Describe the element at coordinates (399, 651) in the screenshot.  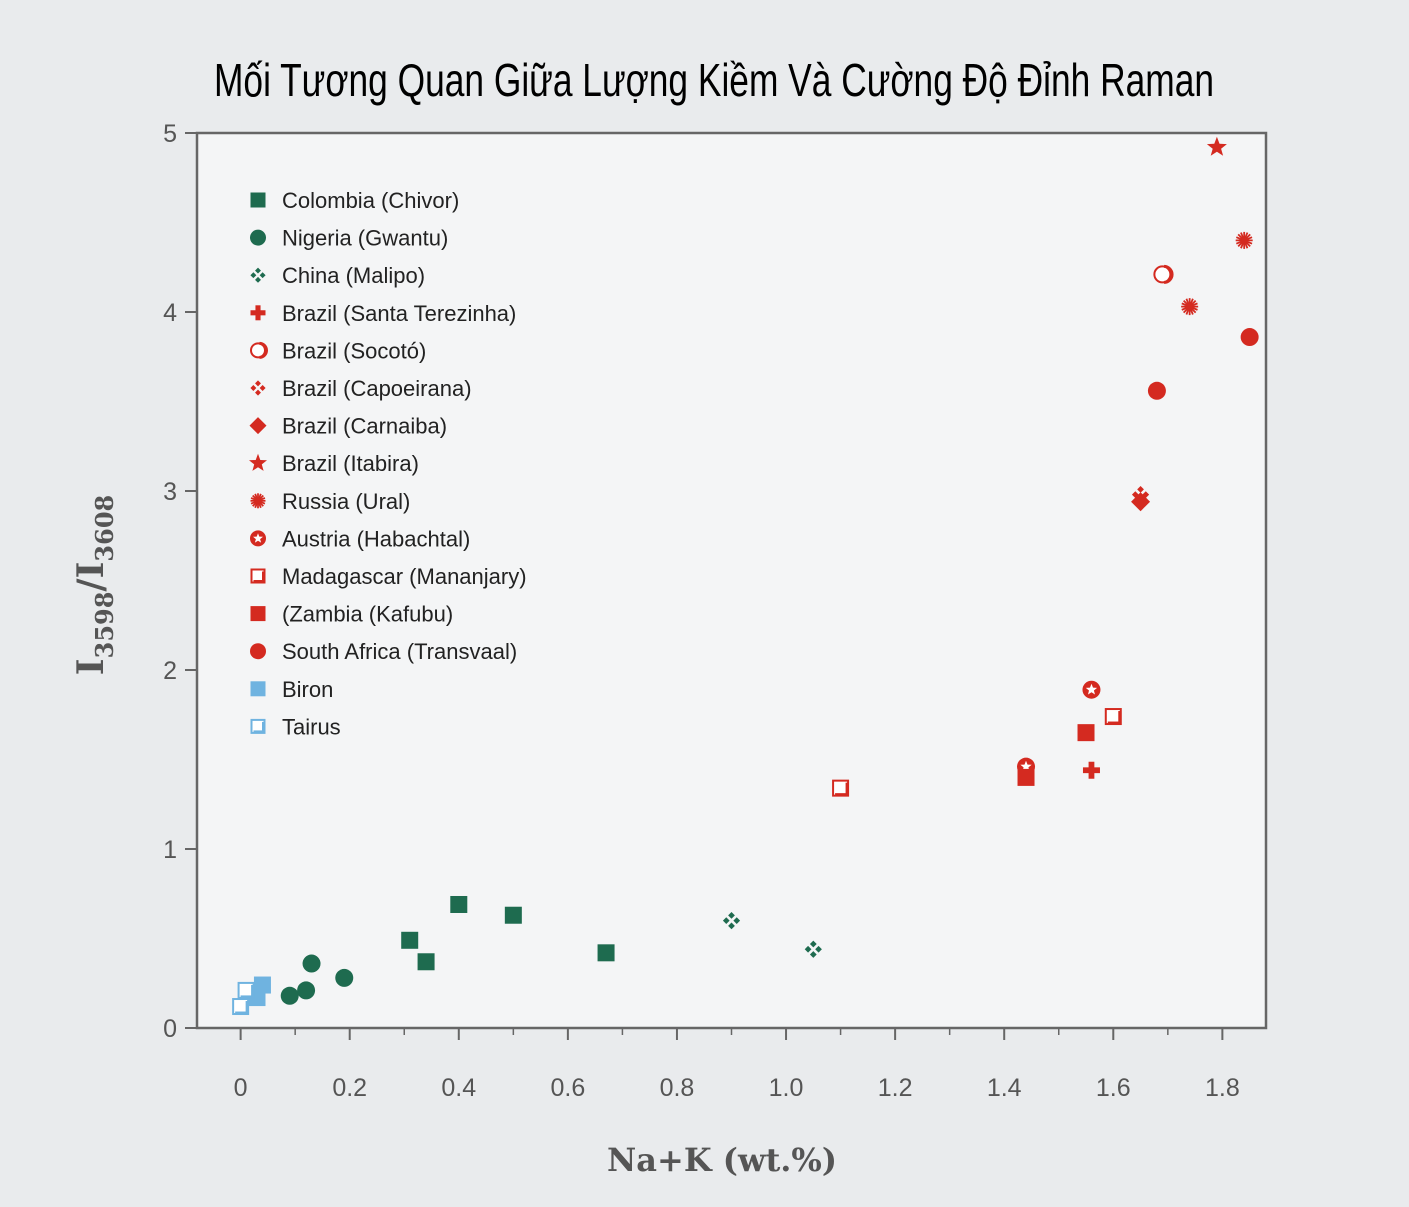
I see `legend-label: South Africa (Transvaal)` at that location.